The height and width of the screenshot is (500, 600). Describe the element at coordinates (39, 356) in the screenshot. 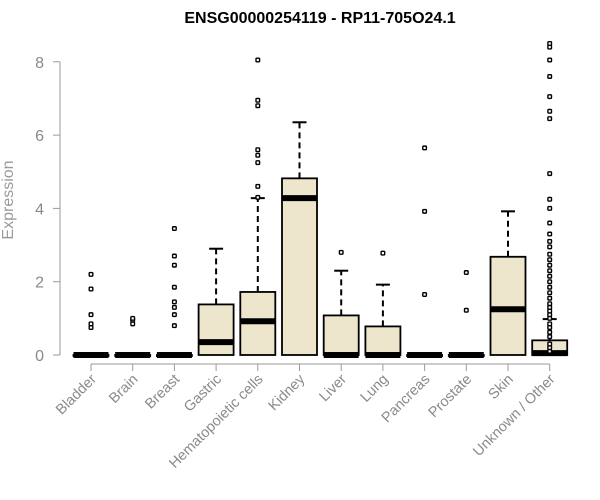

I see `y-tick-label: 0` at that location.